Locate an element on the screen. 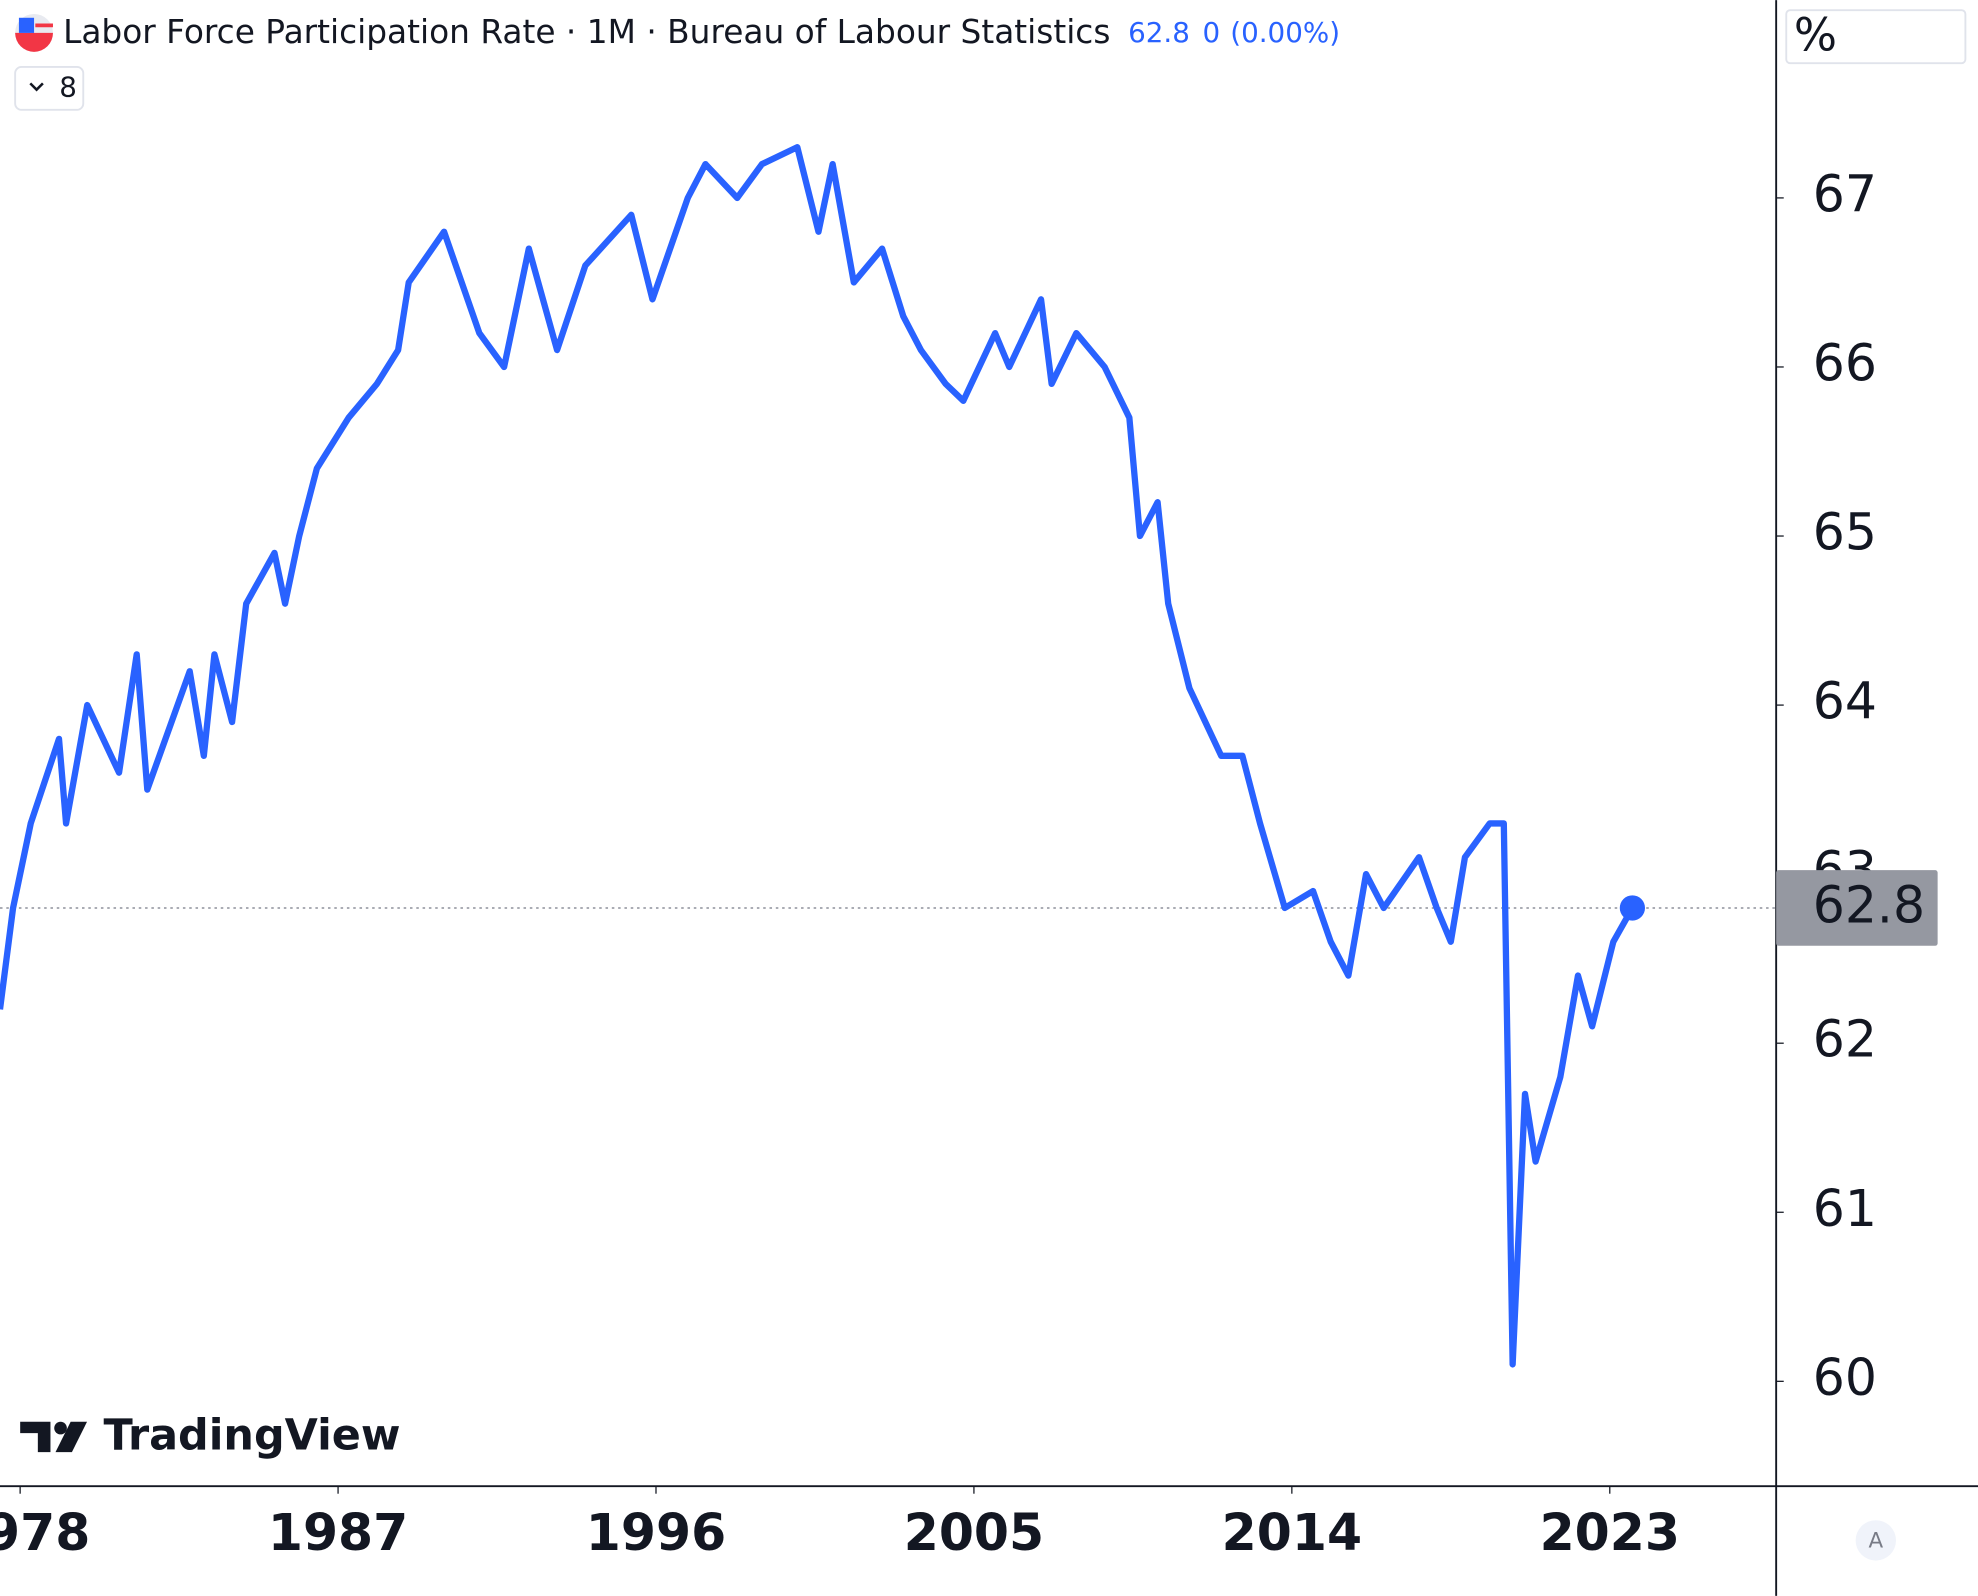 The height and width of the screenshot is (1596, 1978). y-tick-label: 67 is located at coordinates (1845, 193).